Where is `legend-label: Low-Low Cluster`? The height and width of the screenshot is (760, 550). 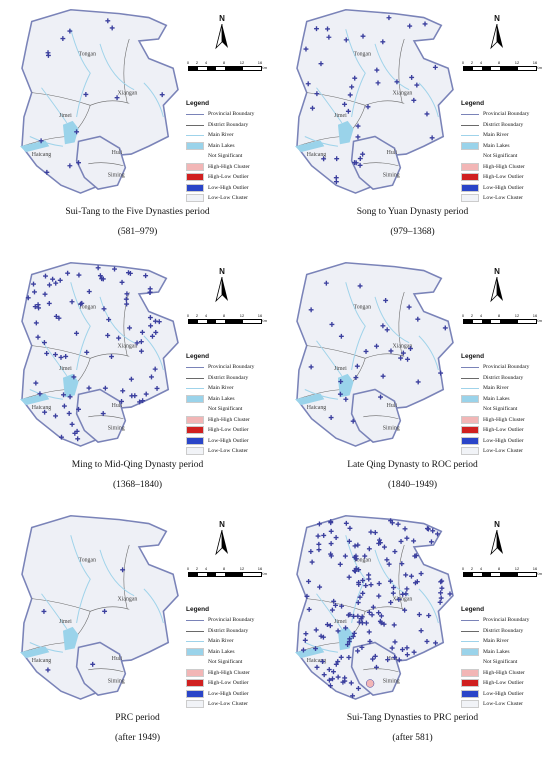
legend-label: Low-Low Cluster is located at coordinates (503, 704).